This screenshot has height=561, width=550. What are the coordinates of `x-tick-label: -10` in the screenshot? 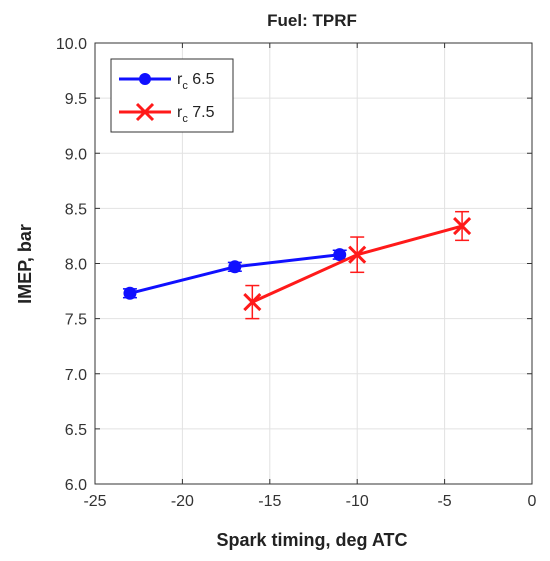 It's located at (357, 501).